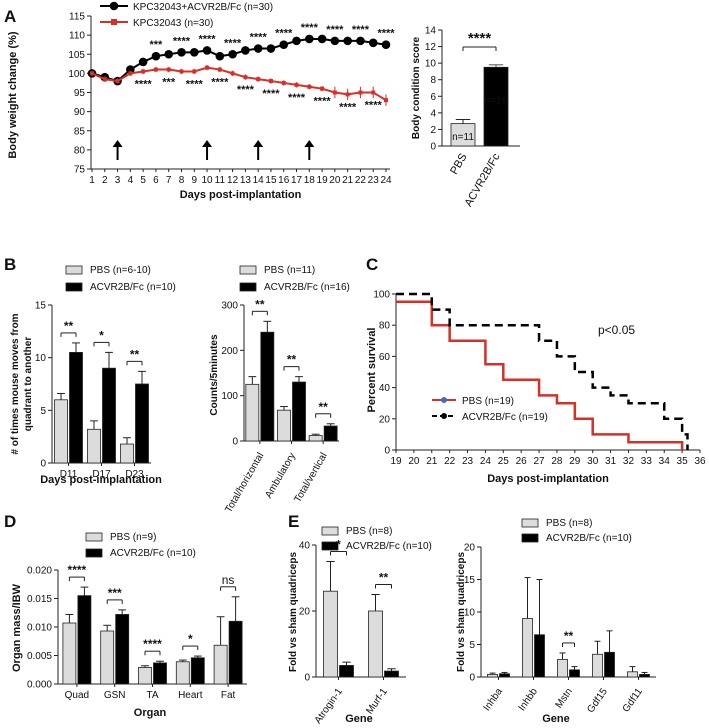  I want to click on panel-label-e: E, so click(293, 521).